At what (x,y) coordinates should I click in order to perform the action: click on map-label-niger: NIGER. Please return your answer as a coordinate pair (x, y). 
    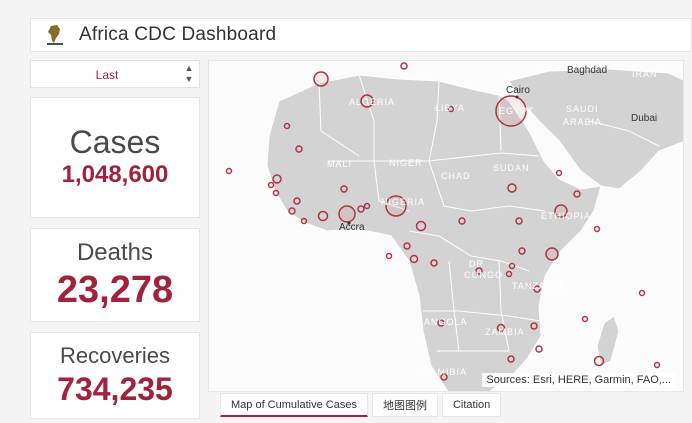
    Looking at the image, I should click on (406, 163).